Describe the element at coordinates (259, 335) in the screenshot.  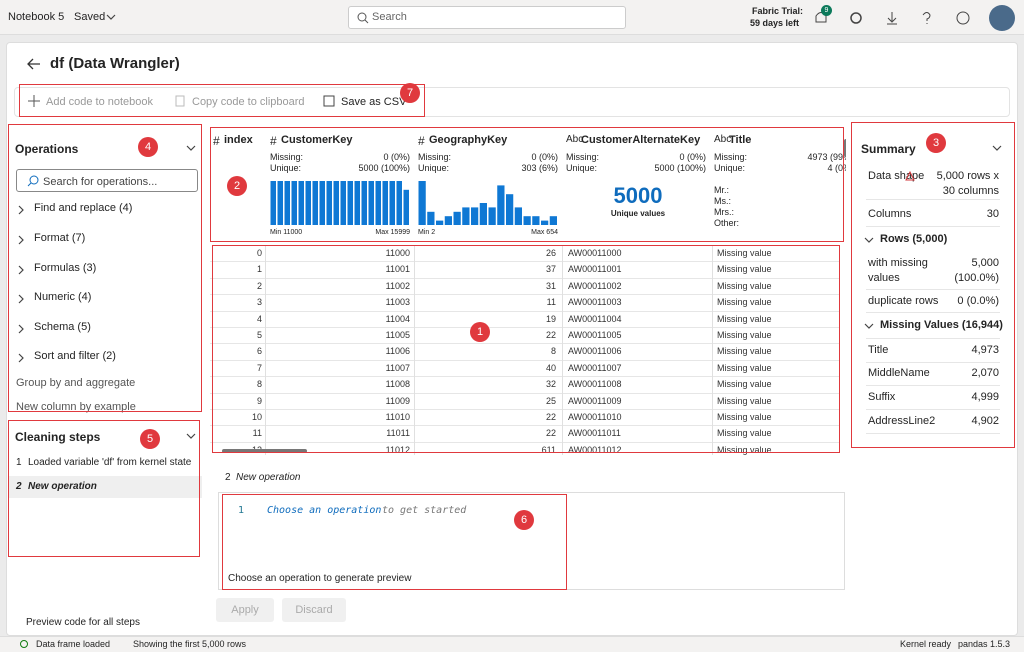
I see `cell: 5` at that location.